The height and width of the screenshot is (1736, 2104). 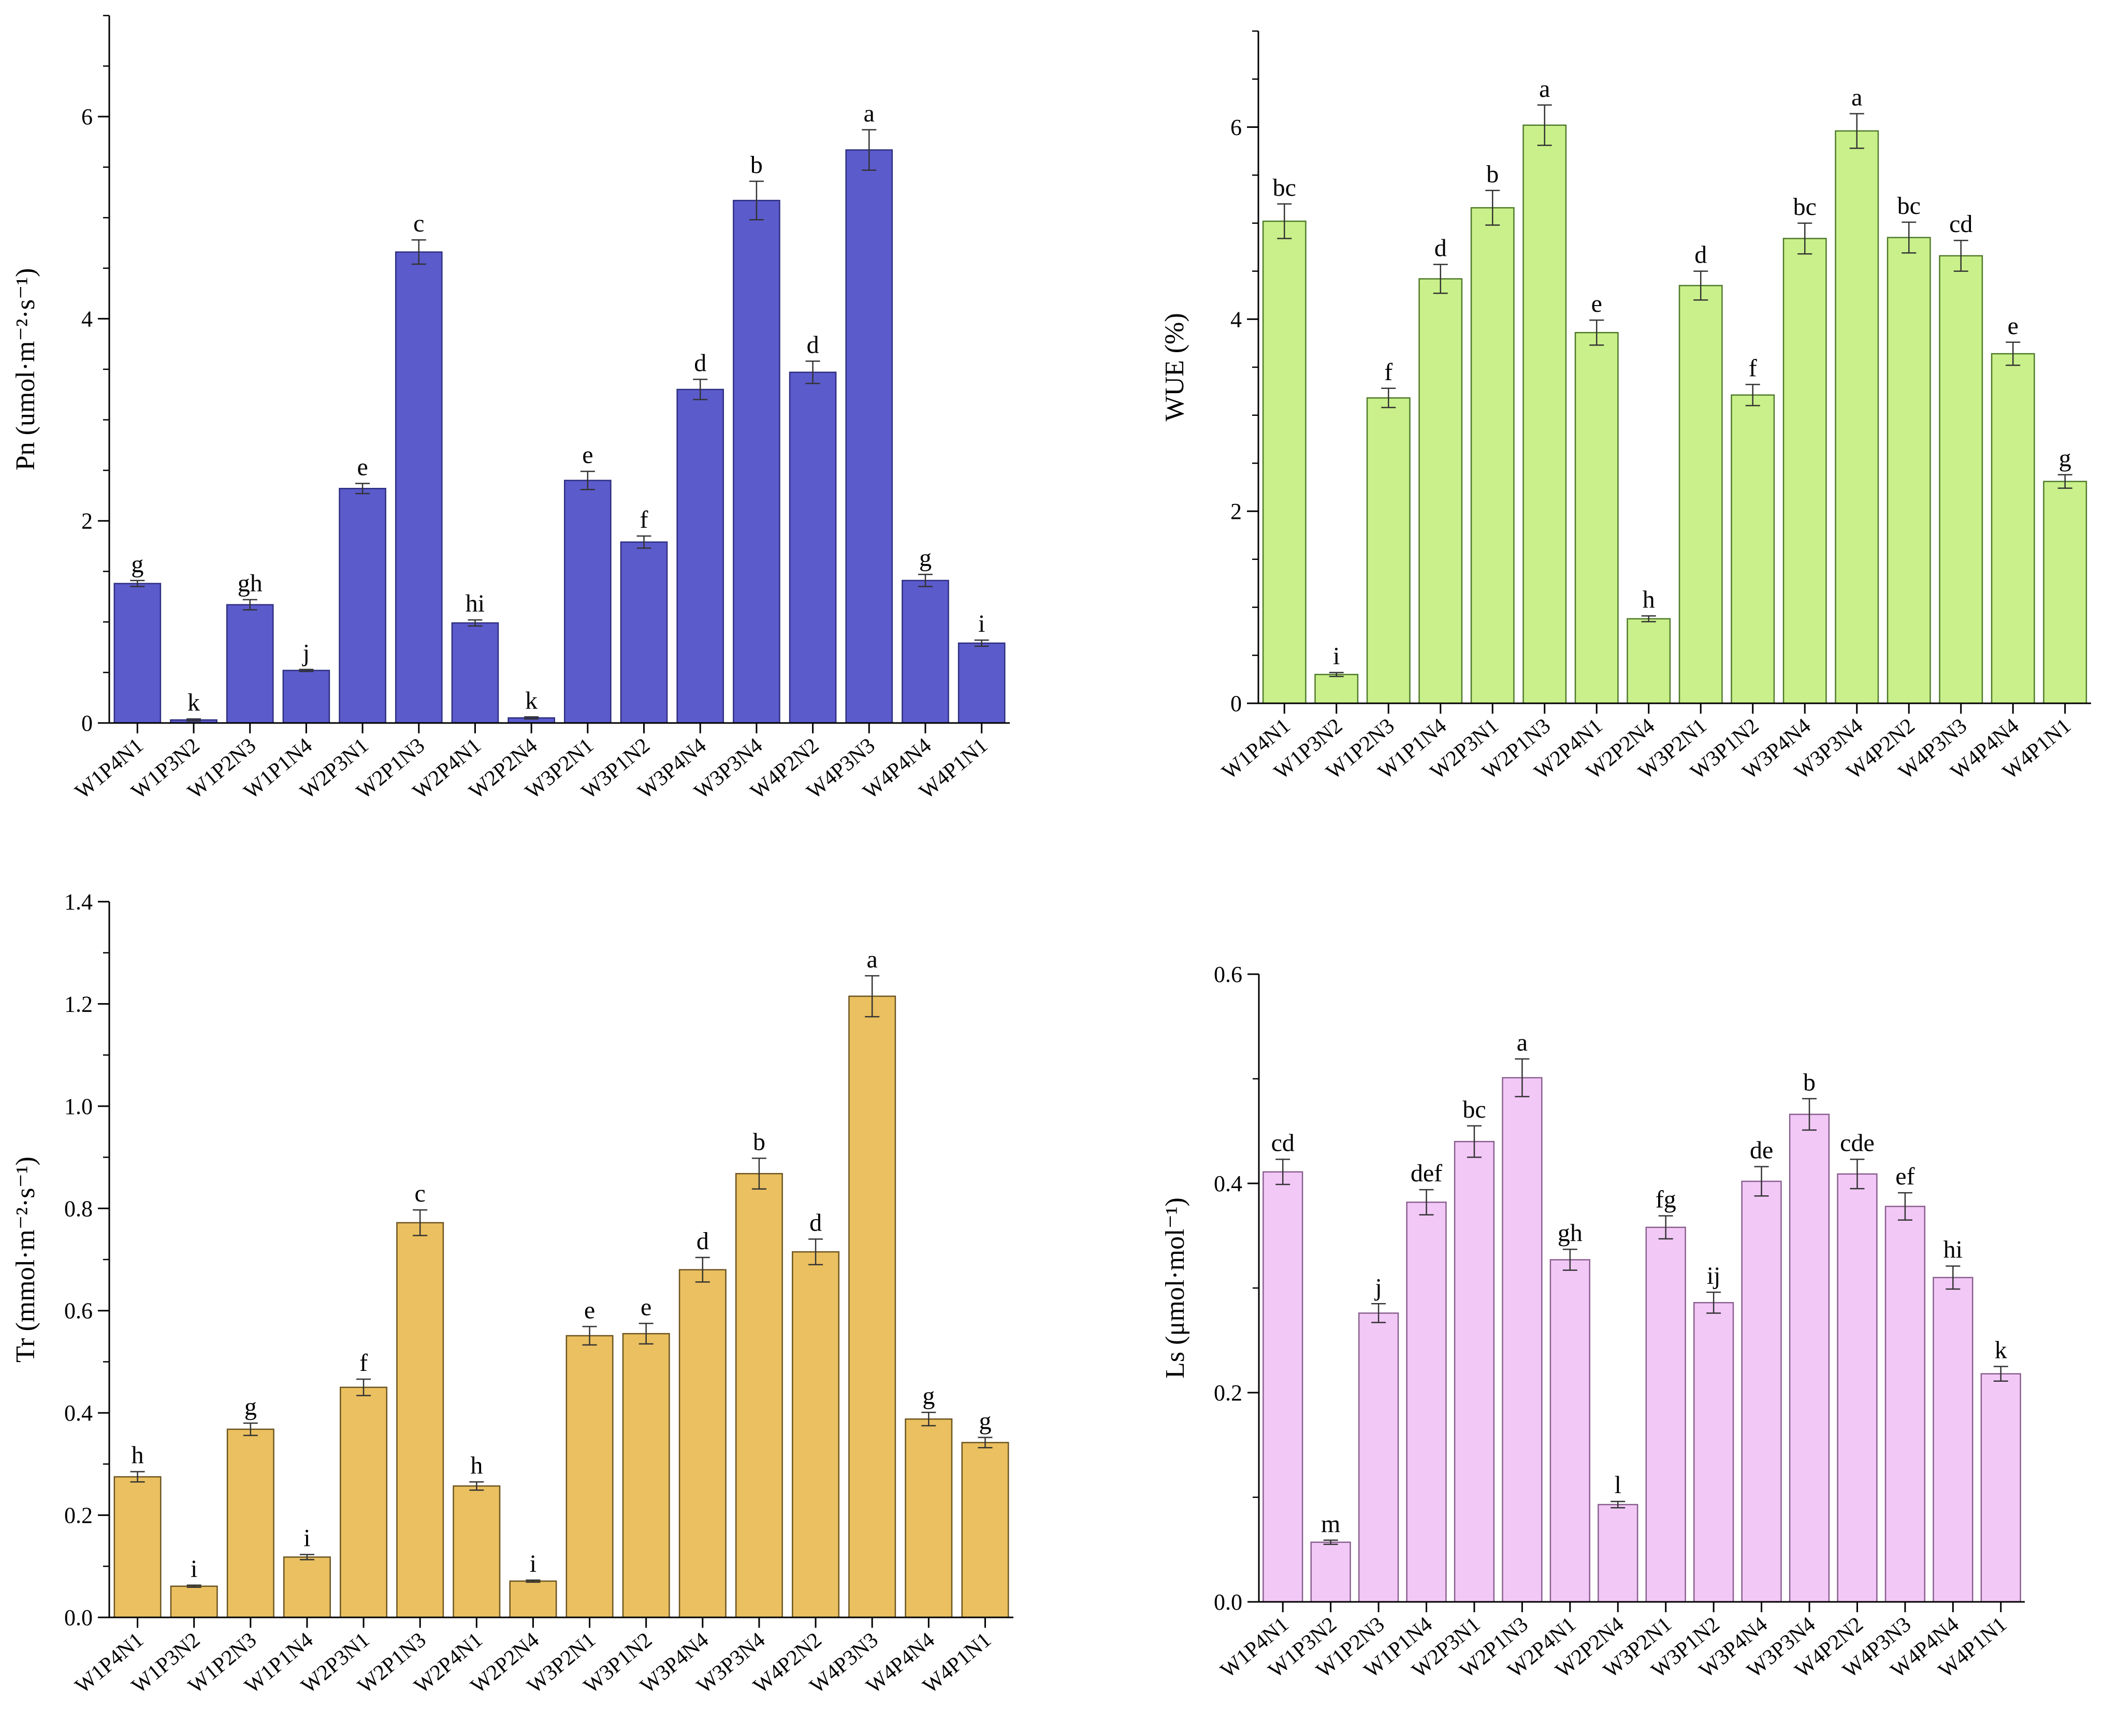 What do you see at coordinates (250, 664) in the screenshot?
I see `bar-w1p2n3` at bounding box center [250, 664].